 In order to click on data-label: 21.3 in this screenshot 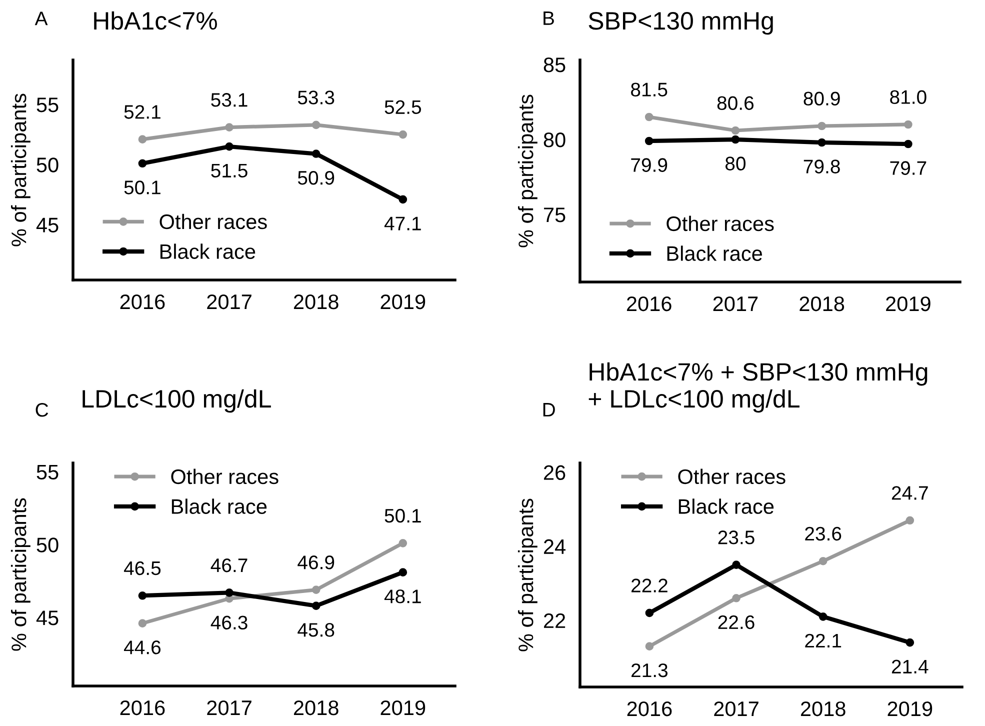, I will do `click(650, 670)`.